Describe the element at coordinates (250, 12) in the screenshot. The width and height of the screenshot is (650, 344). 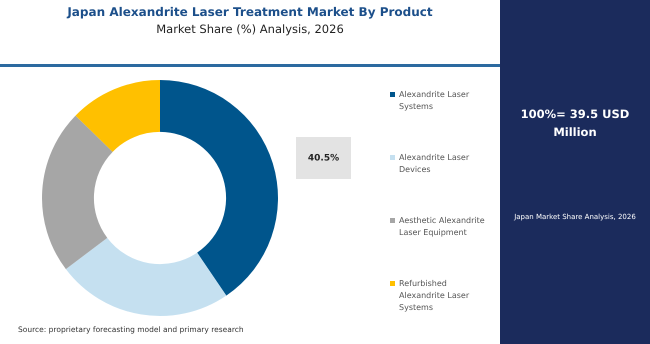
I see `chart-title: Japan Alexandrite Laser Treatment Market By Product` at that location.